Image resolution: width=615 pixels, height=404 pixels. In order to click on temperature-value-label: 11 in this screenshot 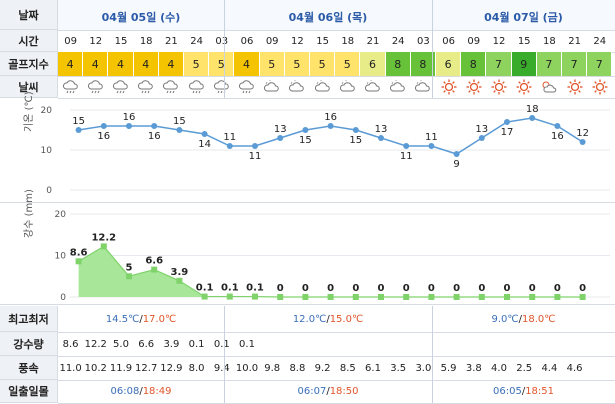, I will do `click(406, 156)`.